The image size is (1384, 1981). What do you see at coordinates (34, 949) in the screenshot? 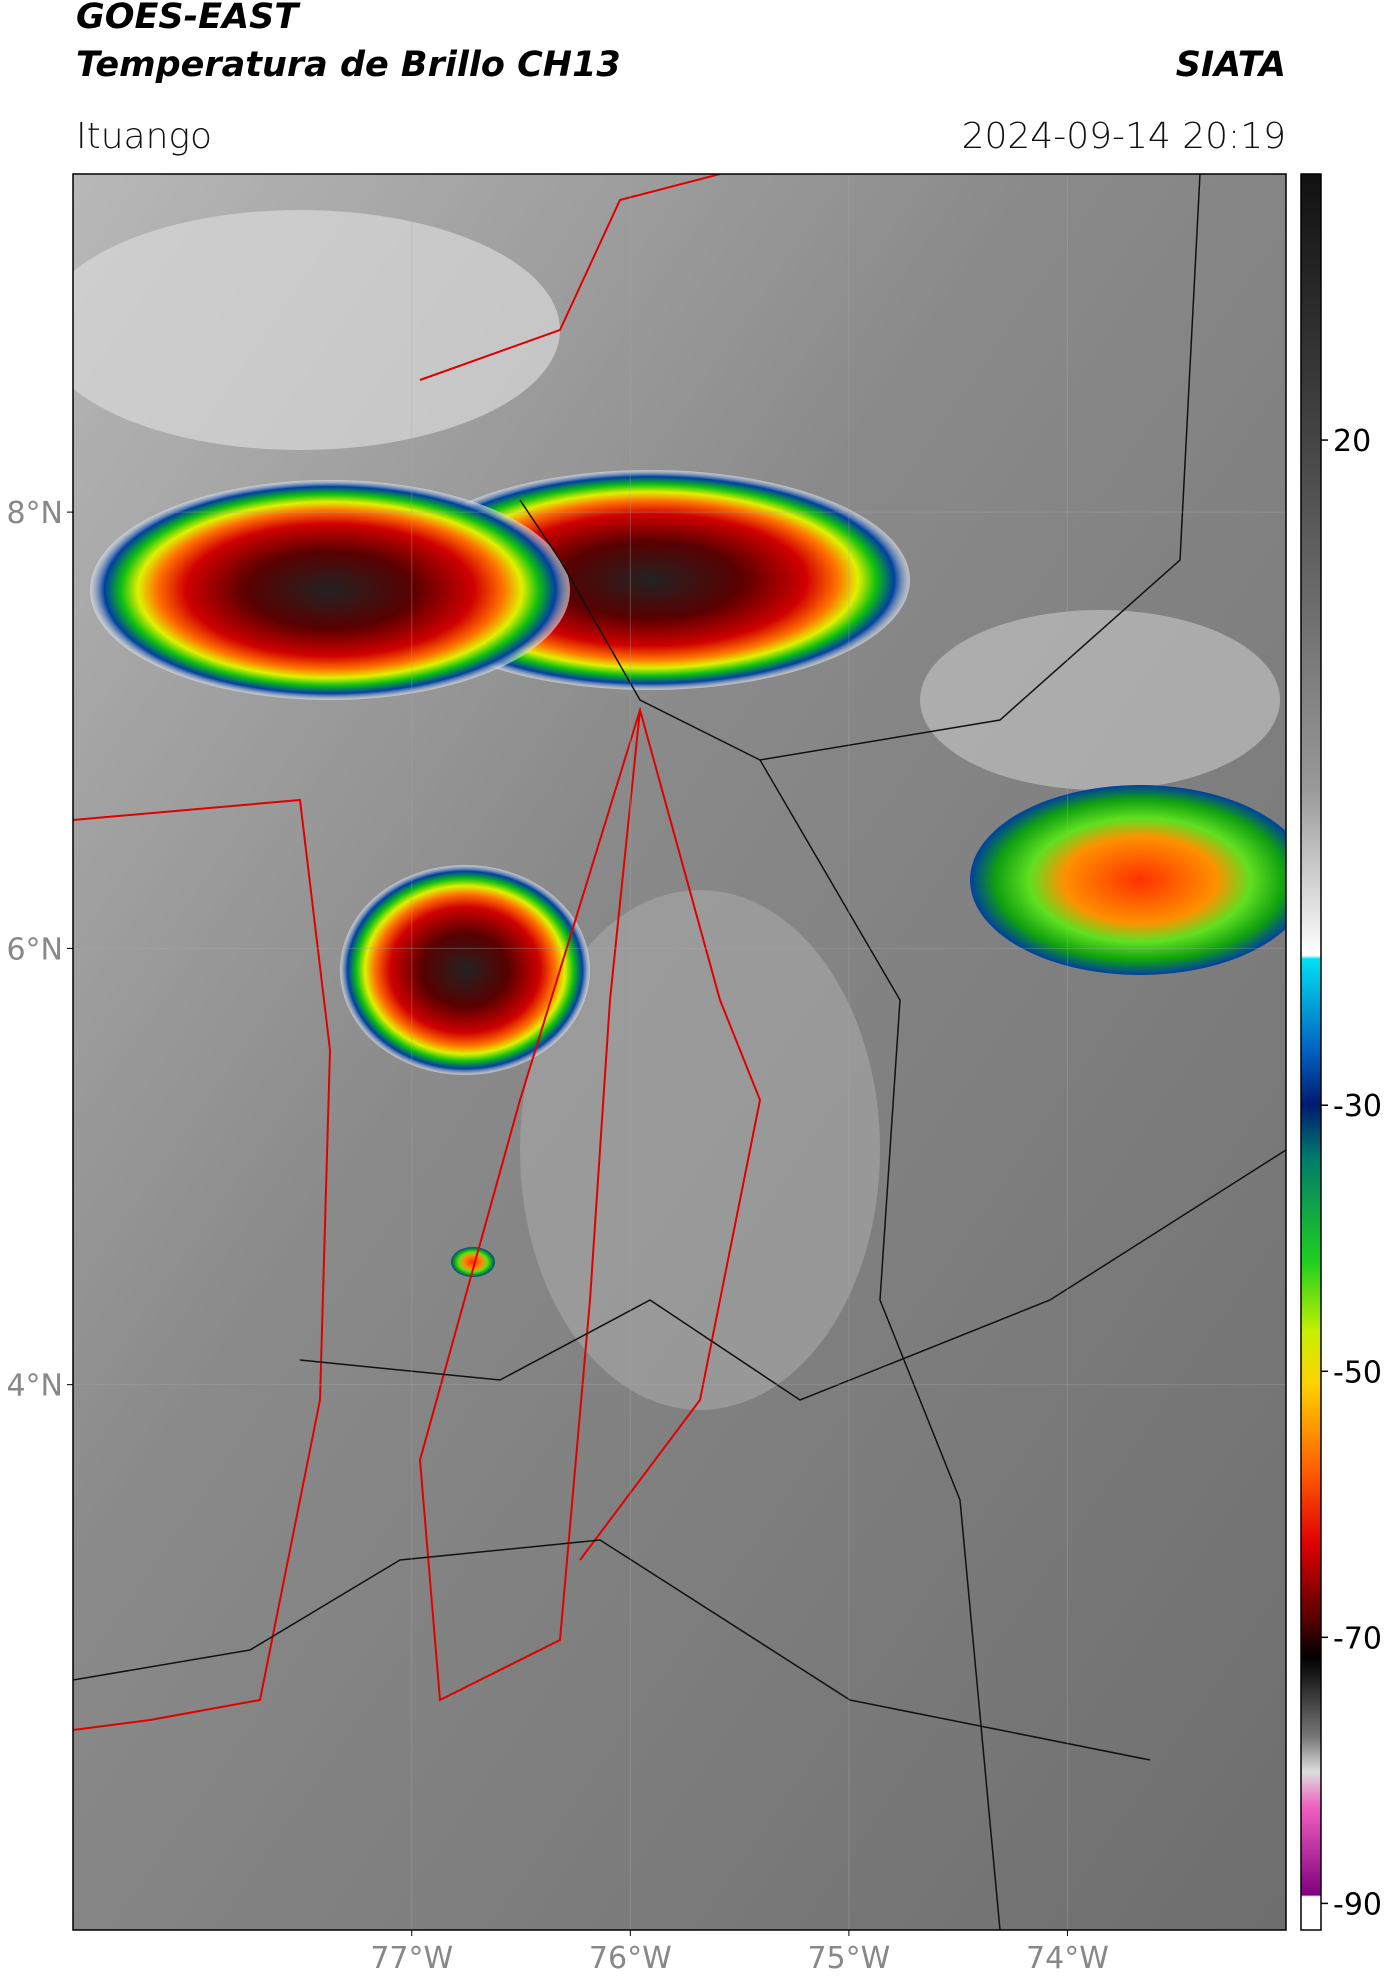
I see `y-tick-label: 6°N` at bounding box center [34, 949].